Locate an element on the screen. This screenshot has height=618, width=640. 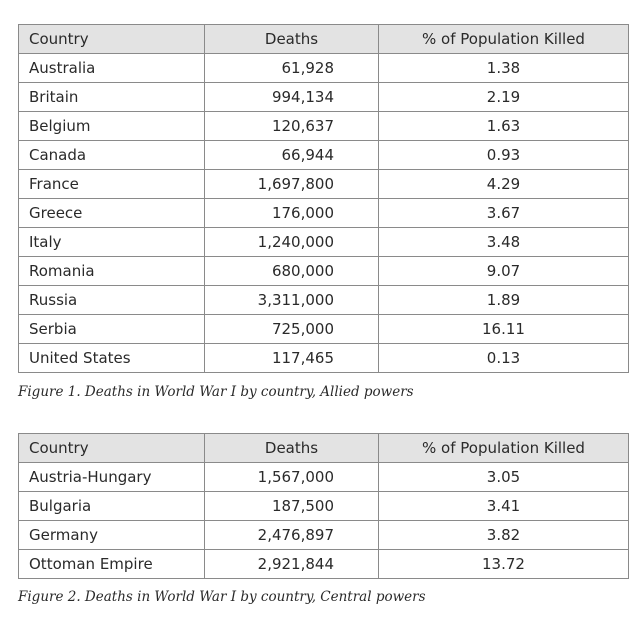
percent-killed-cell: 13.72 is located at coordinates (503, 564).